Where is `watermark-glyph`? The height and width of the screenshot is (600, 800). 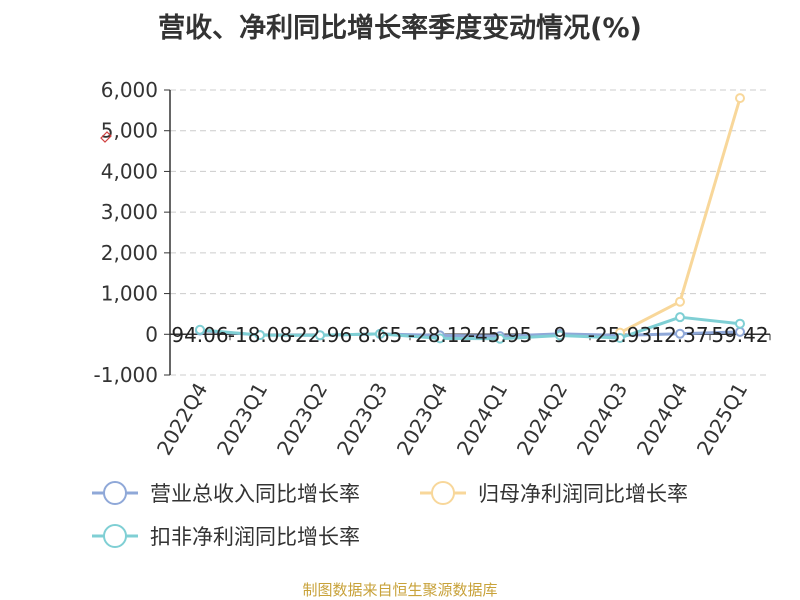 watermark-glyph is located at coordinates (106, 137).